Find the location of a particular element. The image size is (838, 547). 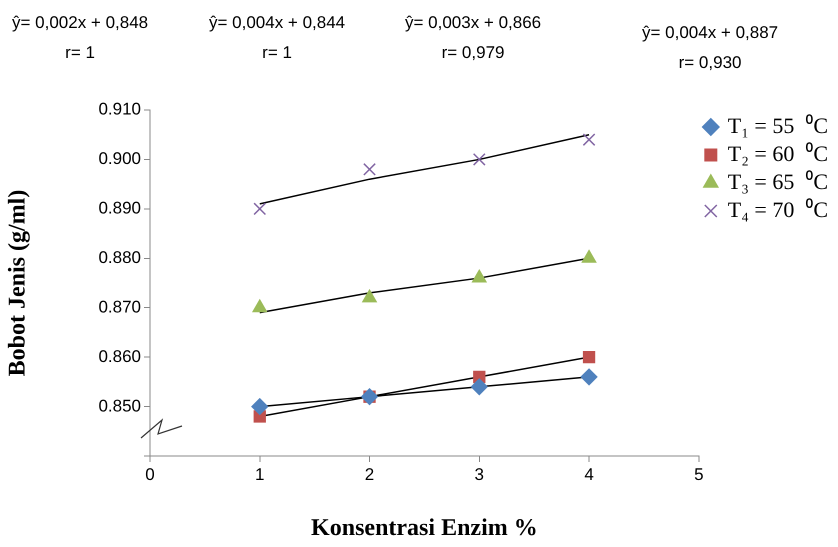

y-tick-label: 0.900 is located at coordinates (119, 158).